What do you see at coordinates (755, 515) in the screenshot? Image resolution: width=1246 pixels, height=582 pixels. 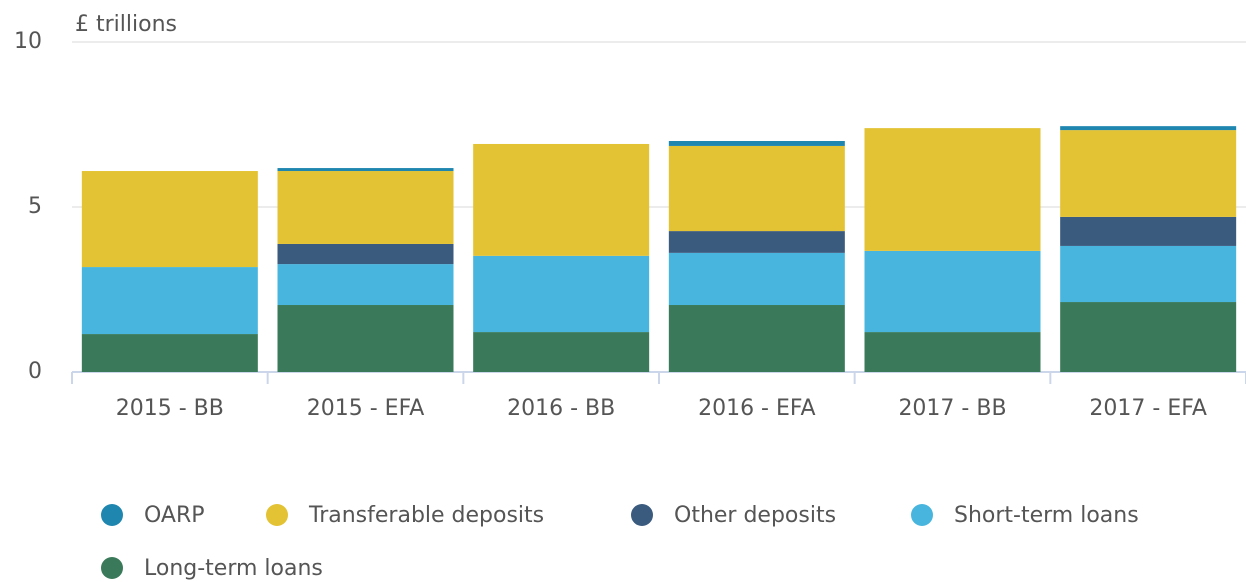 I see `legend-label: Other deposits` at bounding box center [755, 515].